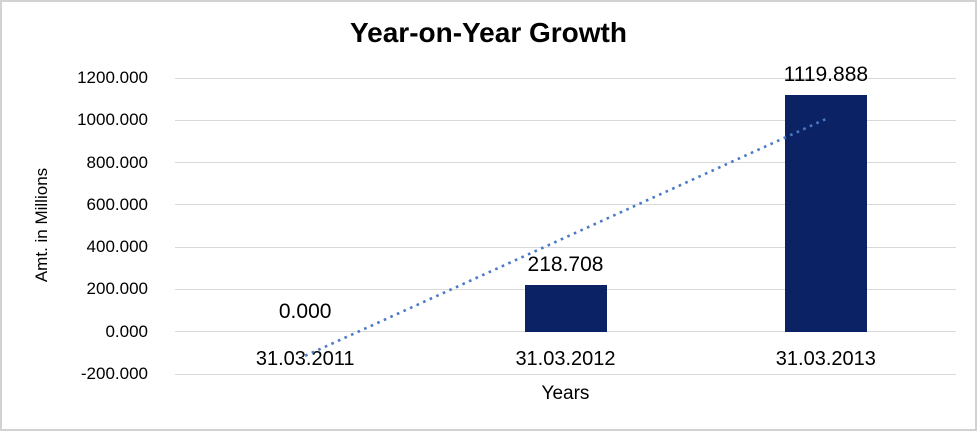 Image resolution: width=977 pixels, height=431 pixels. Describe the element at coordinates (117, 247) in the screenshot. I see `y-tick-label: 400.000` at that location.